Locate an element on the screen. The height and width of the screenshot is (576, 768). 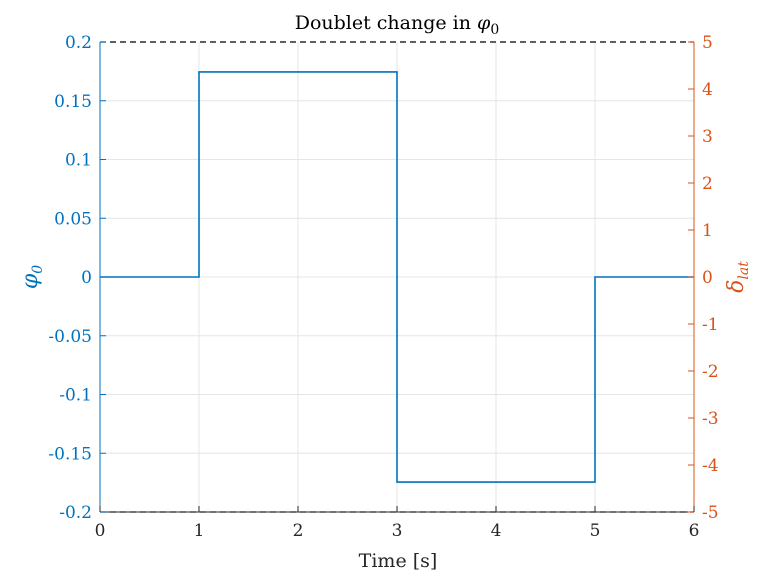
tick-label-right: -2 is located at coordinates (710, 372).